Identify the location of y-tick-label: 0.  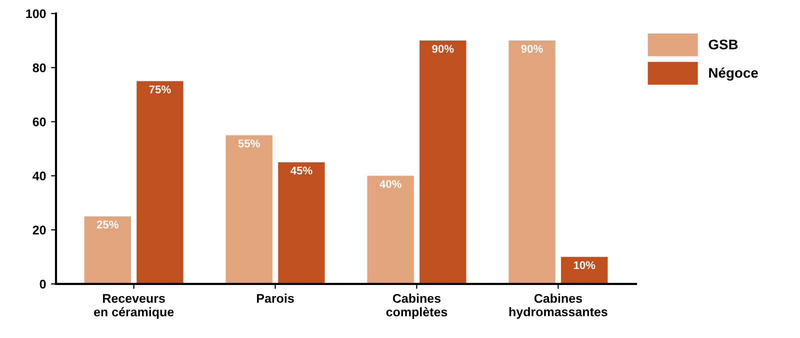
(43, 284).